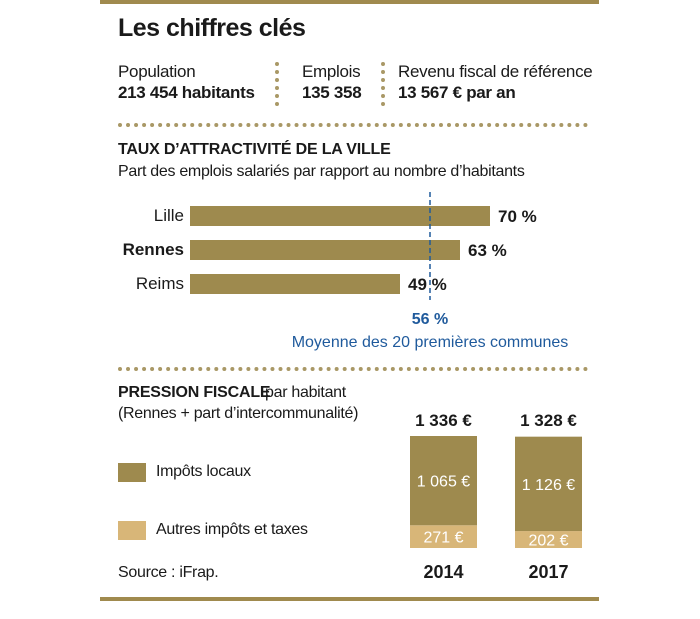 The width and height of the screenshot is (700, 619). What do you see at coordinates (349, 599) in the screenshot?
I see `bottom-rule` at bounding box center [349, 599].